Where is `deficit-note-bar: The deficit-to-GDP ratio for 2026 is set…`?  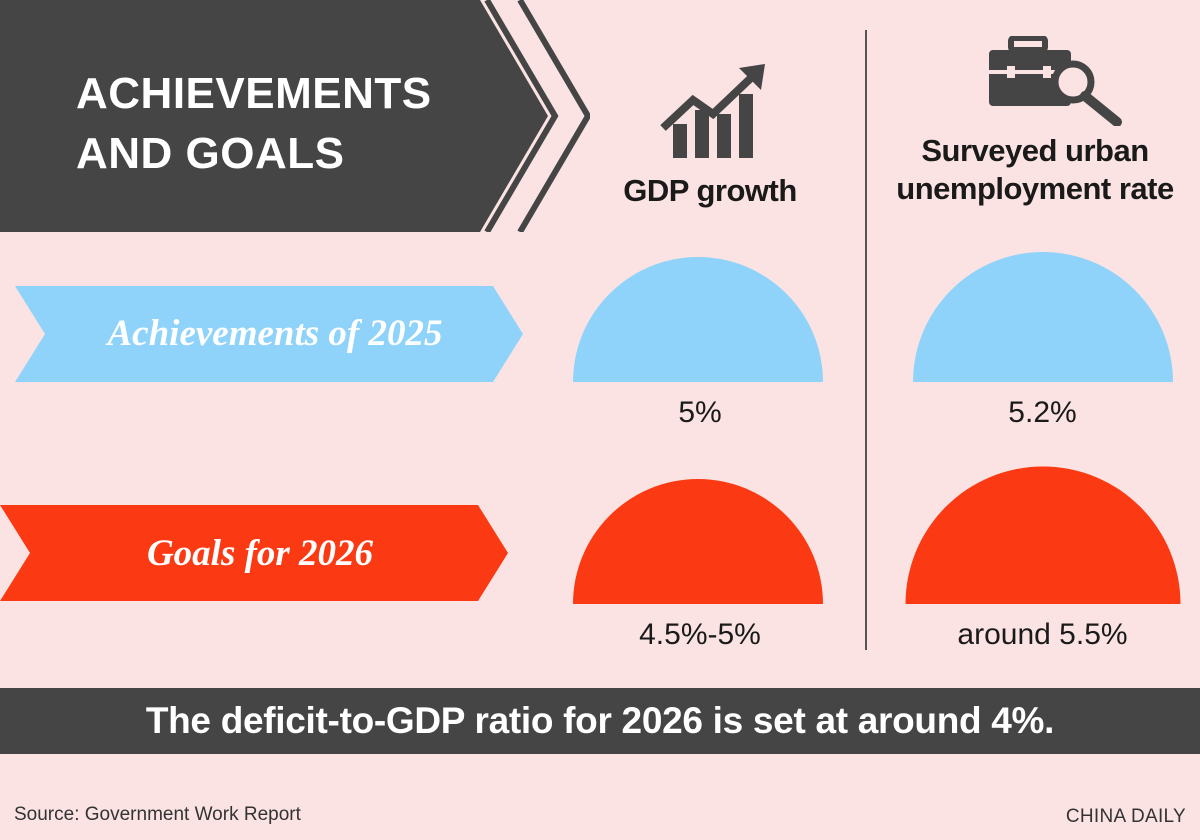
deficit-note-bar: The deficit-to-GDP ratio for 2026 is set… is located at coordinates (600, 721).